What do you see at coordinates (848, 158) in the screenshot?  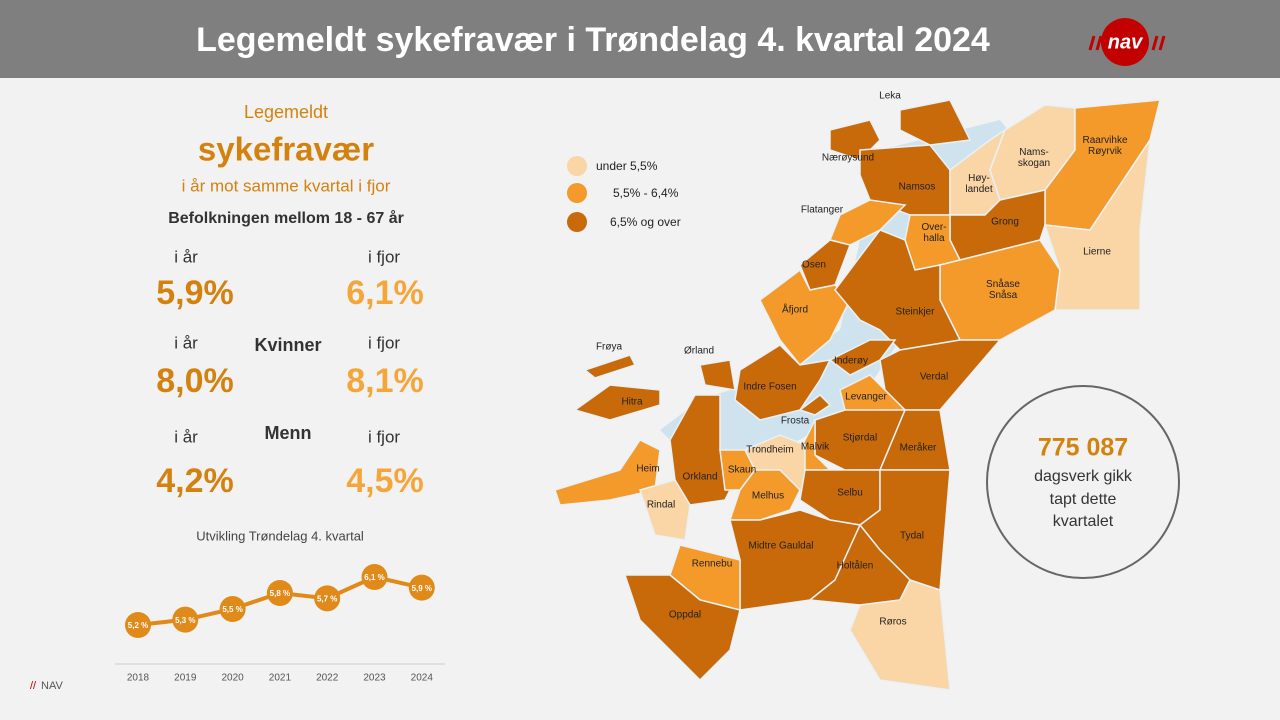 I see `municipality-label: Nærøysund` at bounding box center [848, 158].